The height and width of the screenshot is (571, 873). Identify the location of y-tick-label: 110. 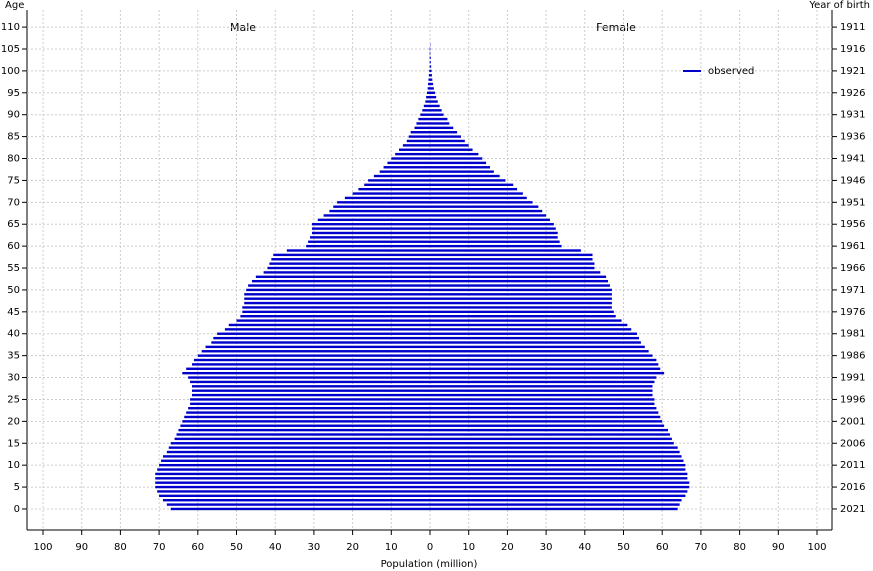
(10, 27).